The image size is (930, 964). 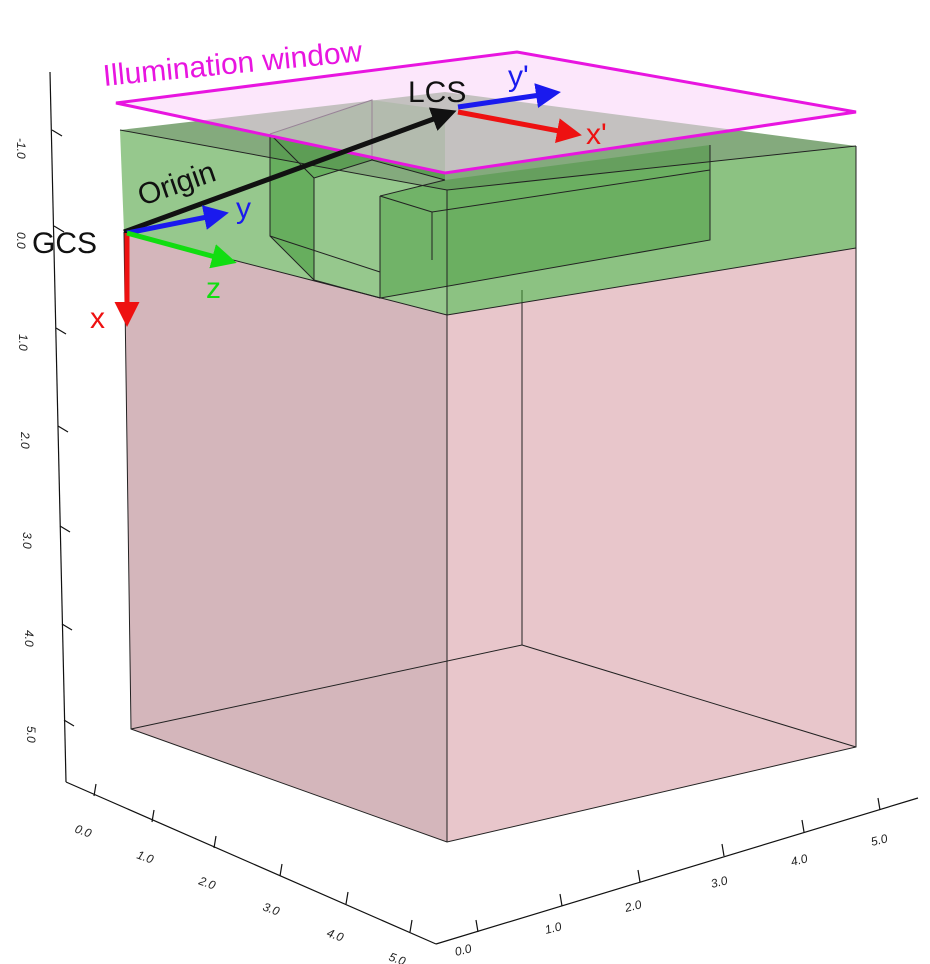 What do you see at coordinates (58, 427) in the screenshot?
I see `vertical-axis-line` at bounding box center [58, 427].